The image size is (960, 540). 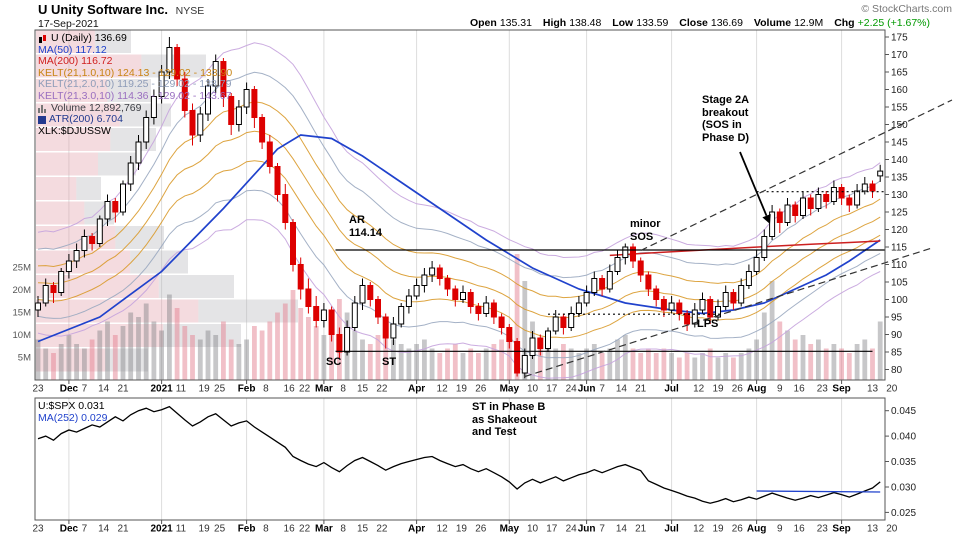 I want to click on svg-text: 80, so click(x=897, y=370).